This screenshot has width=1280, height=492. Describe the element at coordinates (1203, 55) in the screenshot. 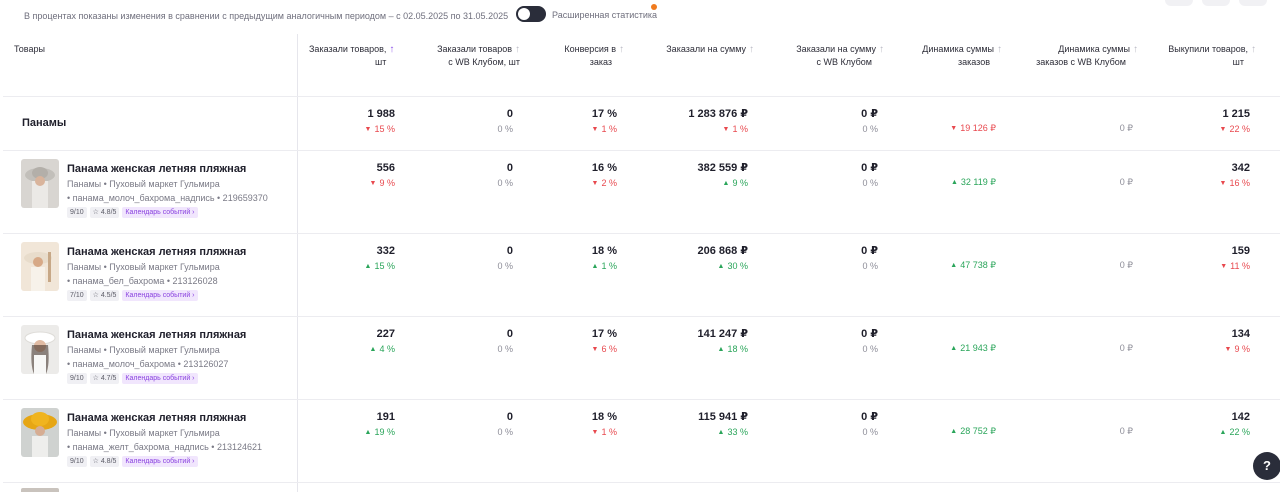

I see `column-header-buyouts: Выкупили товаров, ↑ шт` at that location.